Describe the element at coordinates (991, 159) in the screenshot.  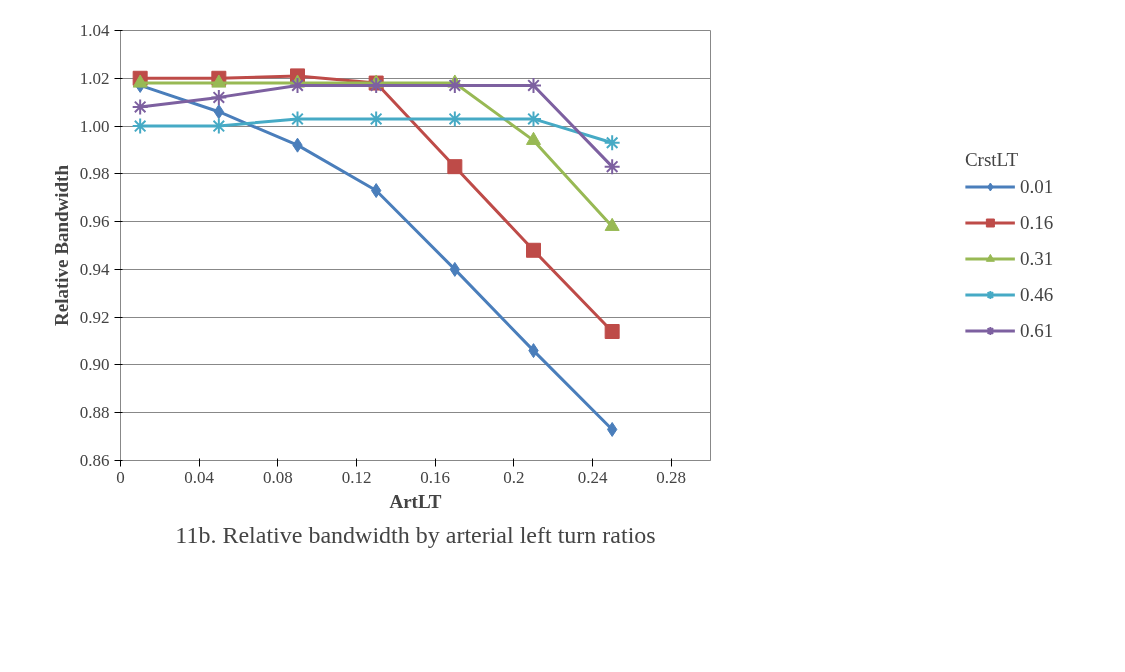
I see `legend-title: CrstLT` at that location.